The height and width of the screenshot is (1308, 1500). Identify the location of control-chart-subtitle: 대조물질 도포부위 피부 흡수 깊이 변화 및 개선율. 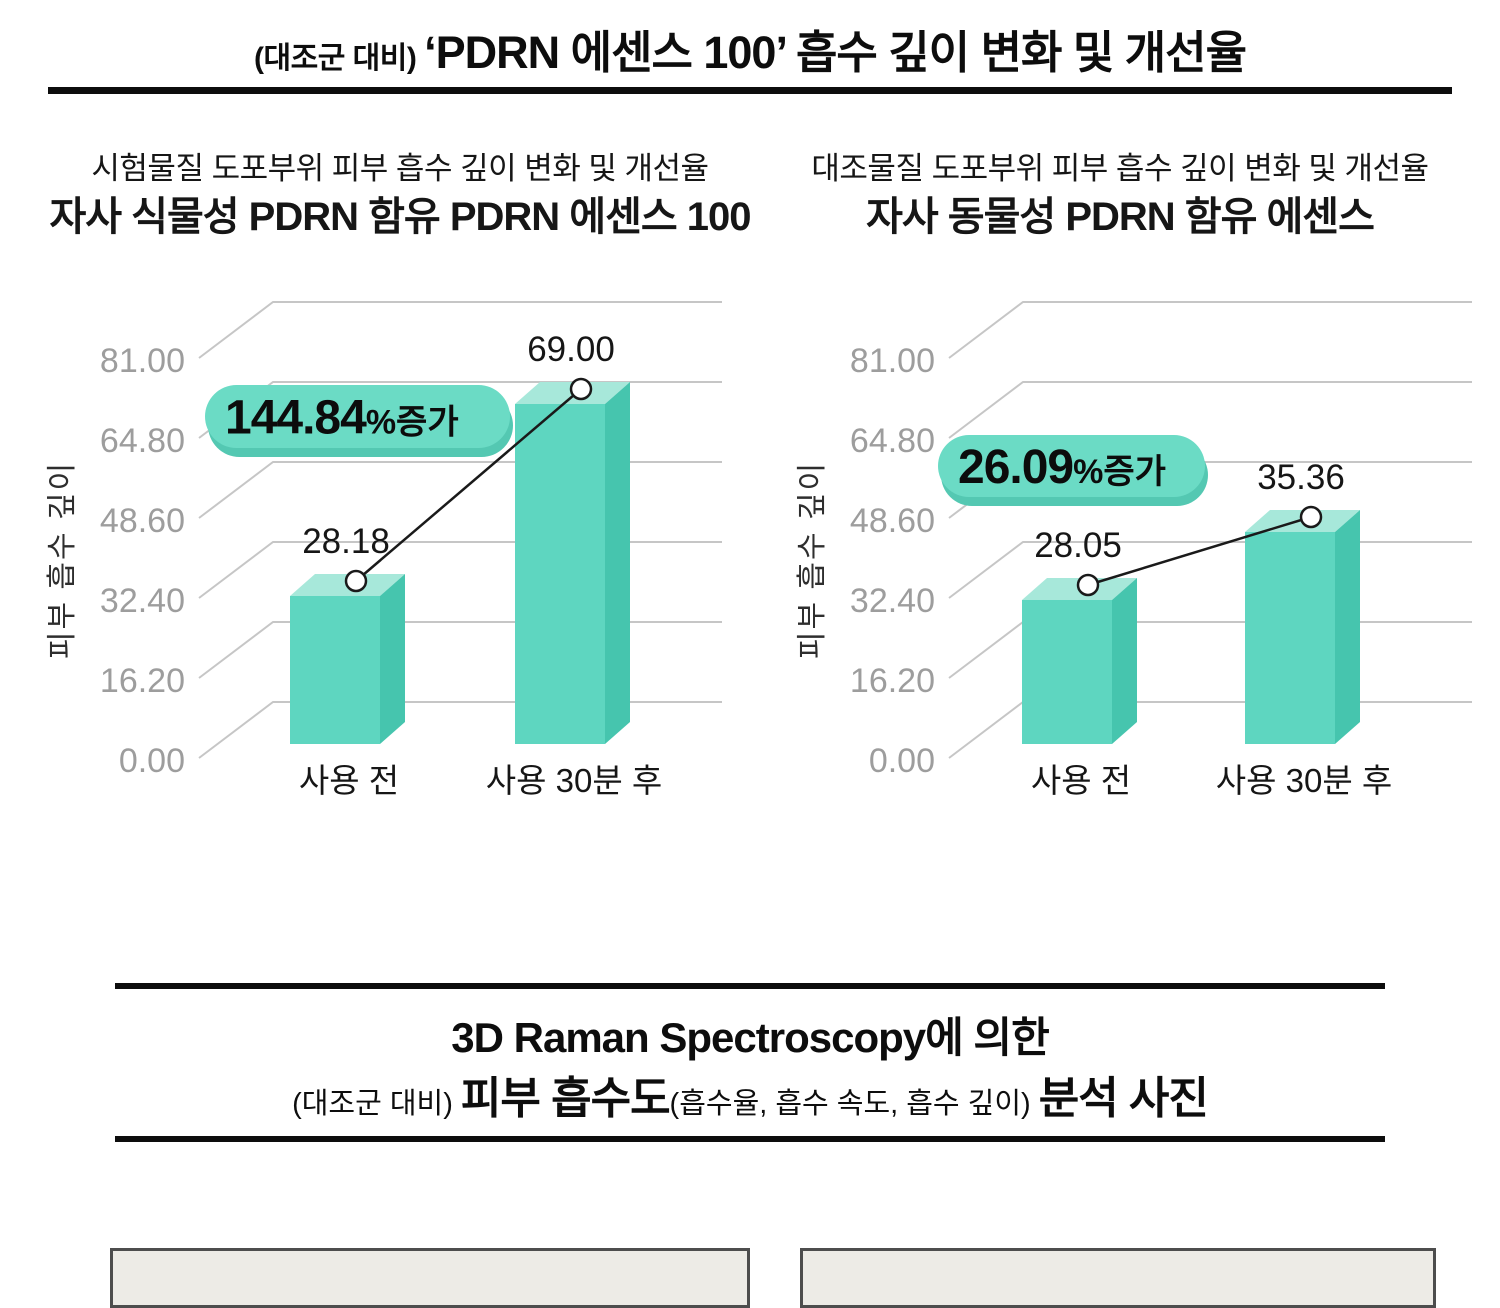
(1120, 168).